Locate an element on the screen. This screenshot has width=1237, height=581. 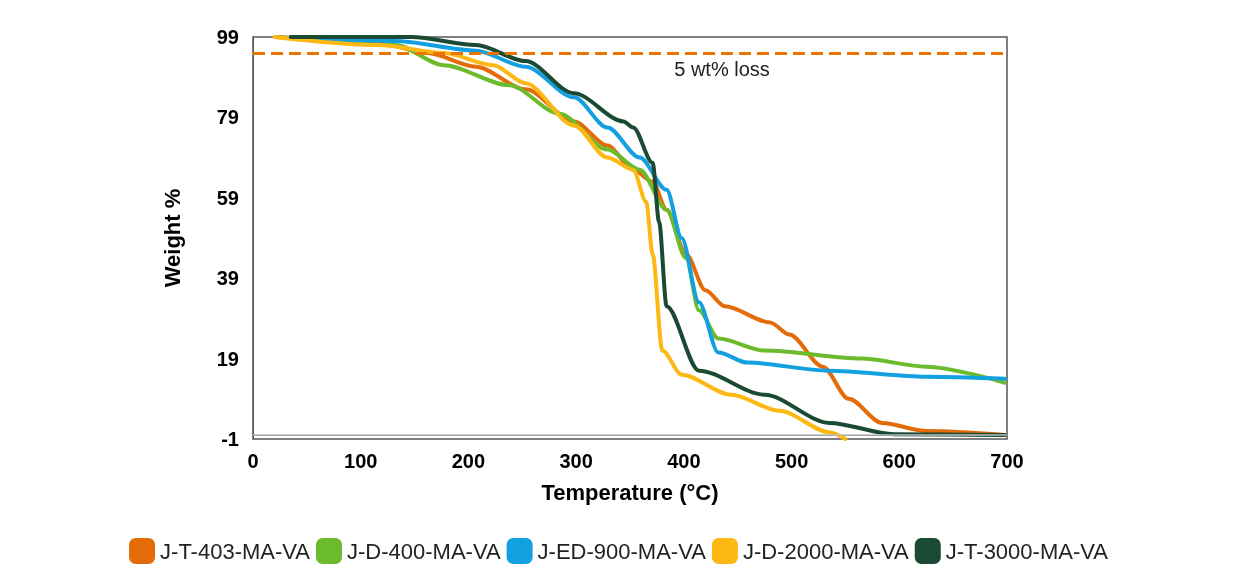
x-tick-label: 600 is located at coordinates (899, 461).